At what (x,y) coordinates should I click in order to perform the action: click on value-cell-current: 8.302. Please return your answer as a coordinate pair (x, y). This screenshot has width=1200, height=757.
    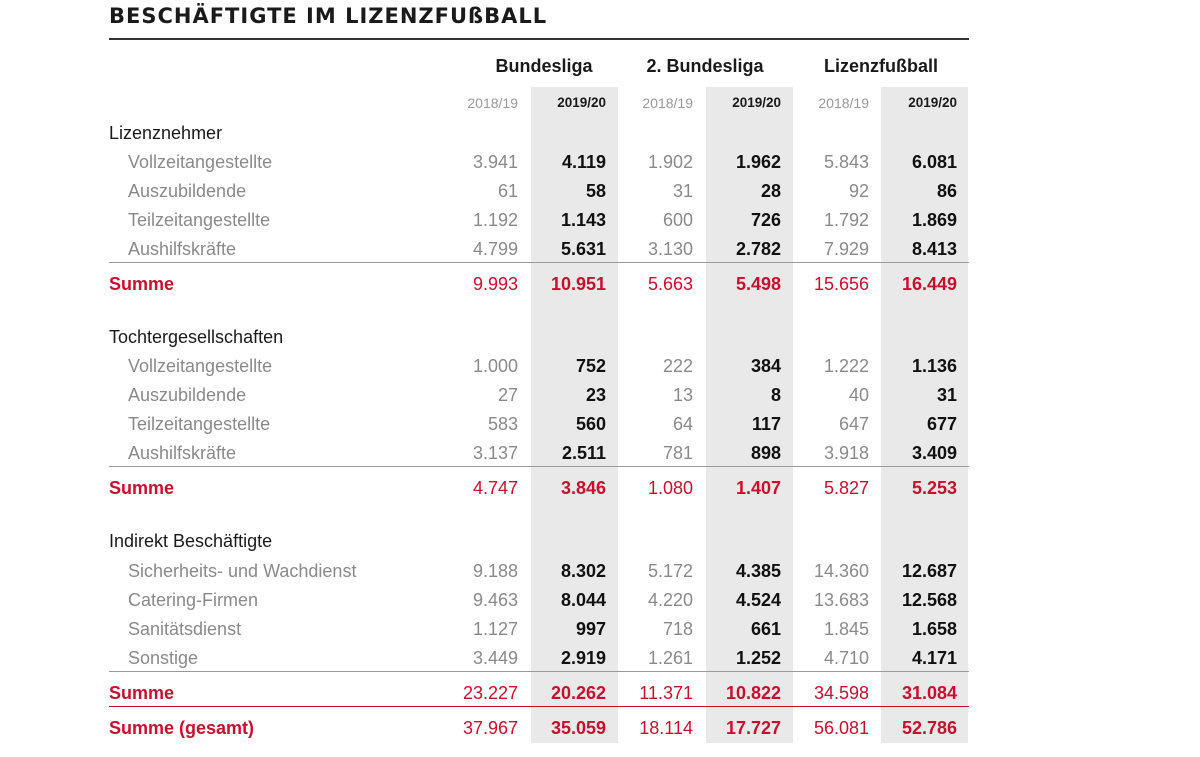
    Looking at the image, I should click on (583, 571).